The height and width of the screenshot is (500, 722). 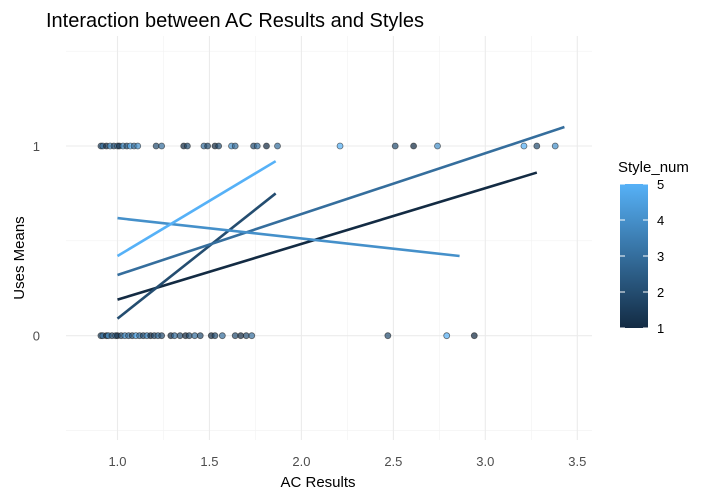 I want to click on colorbar-tick-label: 3, so click(x=660, y=256).